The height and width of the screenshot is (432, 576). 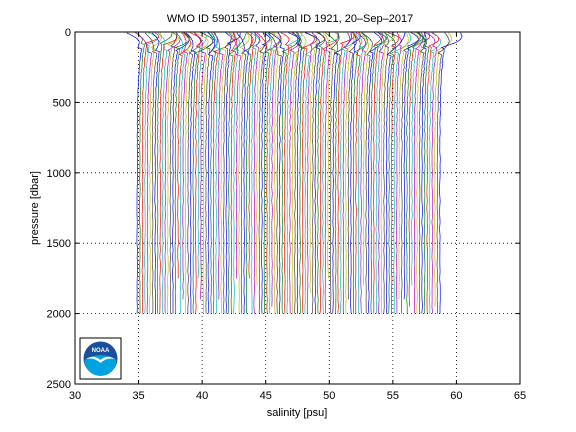 What do you see at coordinates (393, 396) in the screenshot?
I see `x-tick-label: 55` at bounding box center [393, 396].